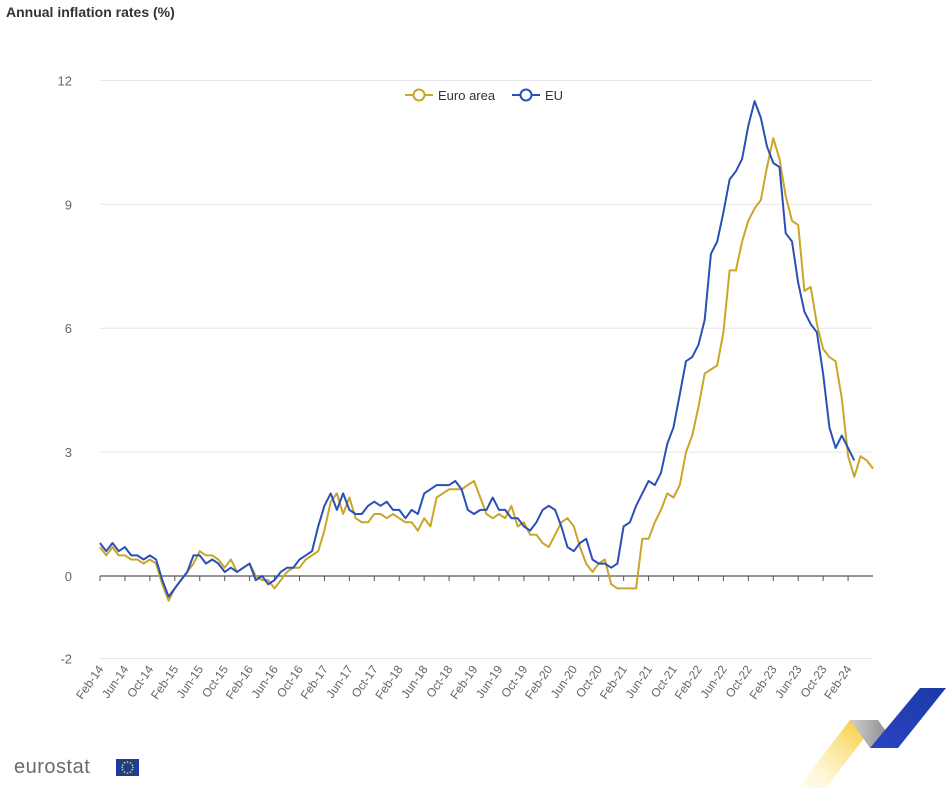 This screenshot has width=952, height=795. Describe the element at coordinates (388, 681) in the screenshot. I see `x-tick-label: Feb-18` at that location.